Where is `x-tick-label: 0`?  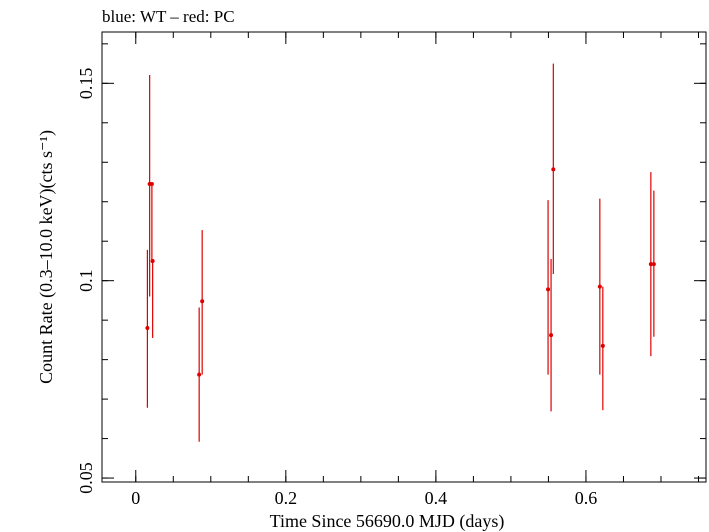 x-tick-label: 0 is located at coordinates (135, 498).